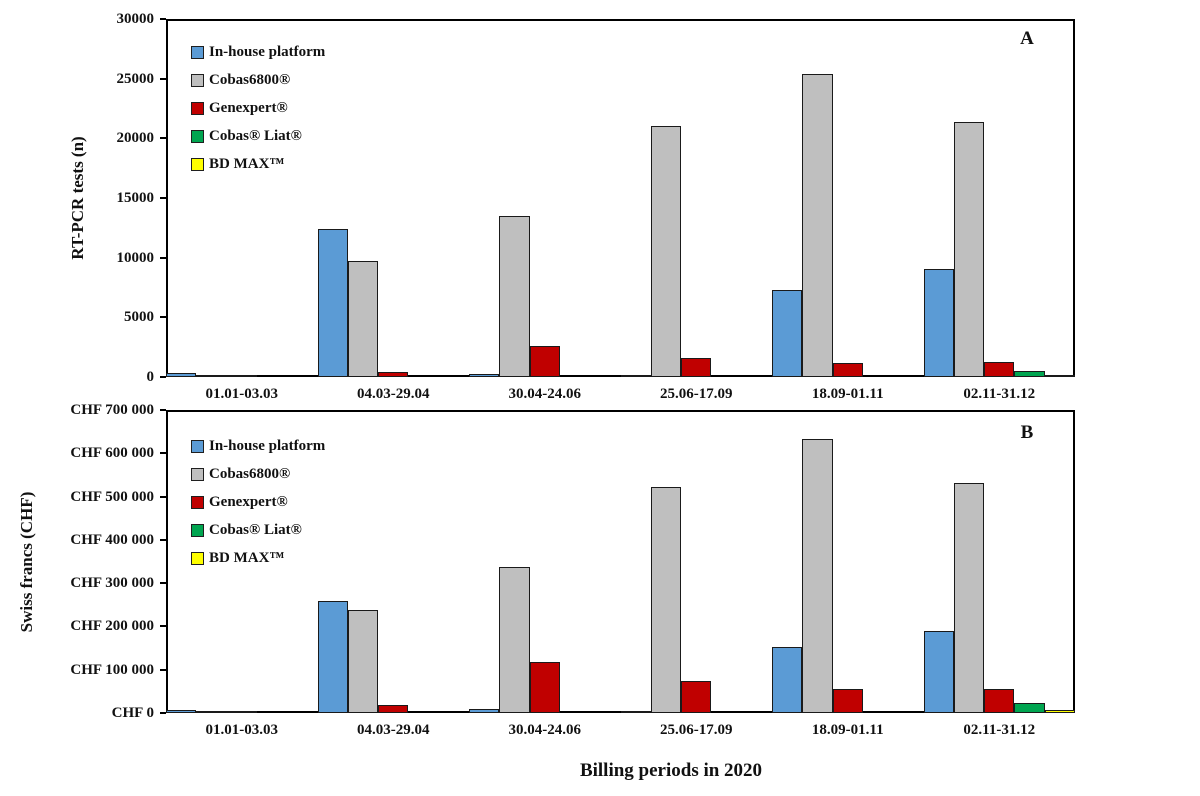 Image resolution: width=1200 pixels, height=796 pixels. I want to click on panel-b-x-tick-label: 25.06-17.09, so click(696, 730).